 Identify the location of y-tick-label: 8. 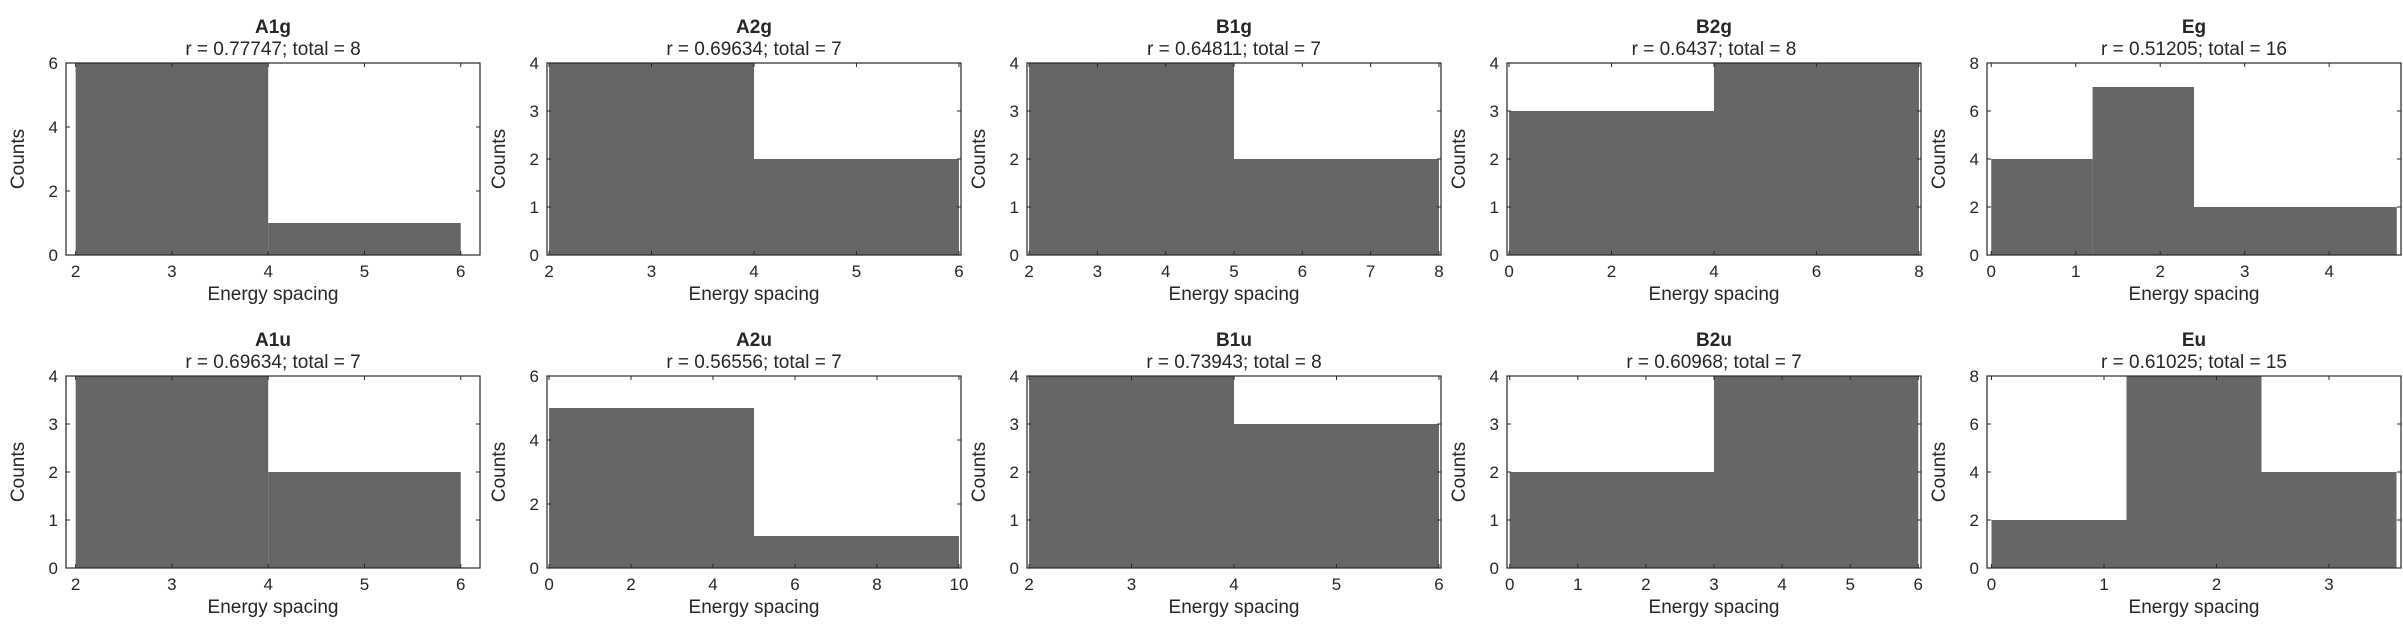
(1974, 63).